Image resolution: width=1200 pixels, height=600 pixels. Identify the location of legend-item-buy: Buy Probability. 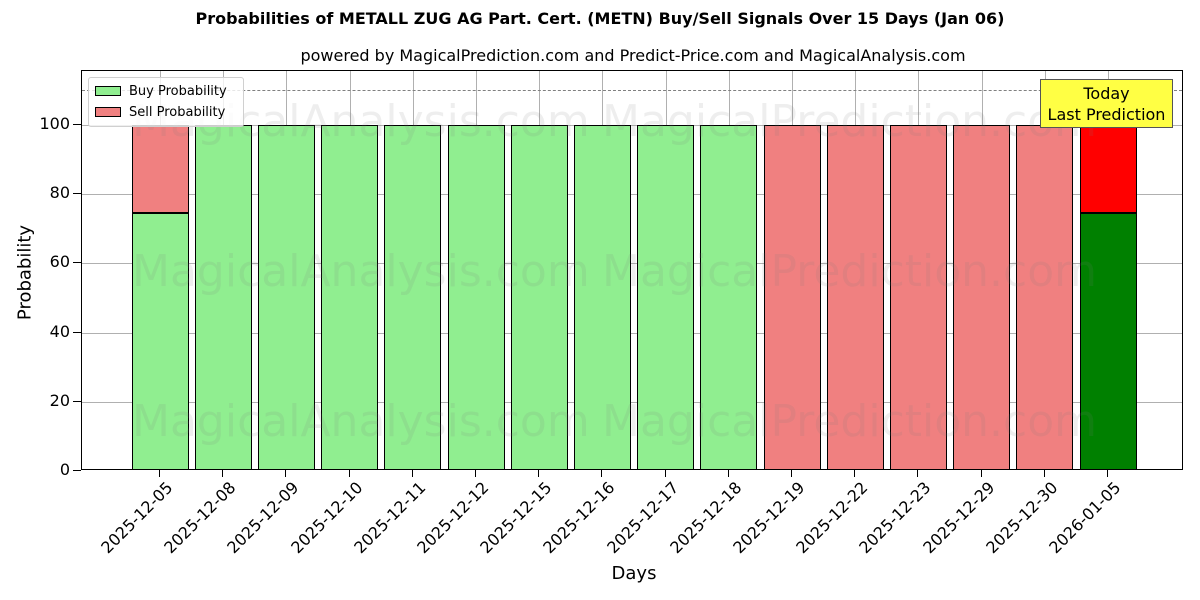
(161, 91).